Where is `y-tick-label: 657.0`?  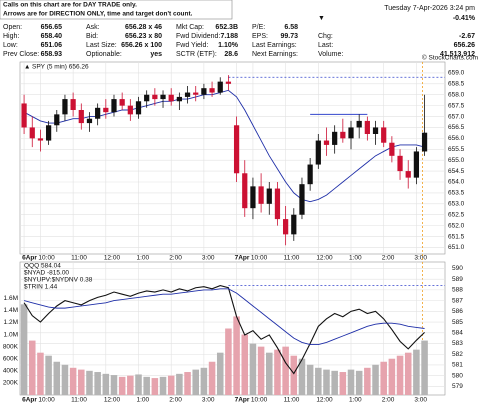 y-tick-label: 657.0 is located at coordinates (456, 116).